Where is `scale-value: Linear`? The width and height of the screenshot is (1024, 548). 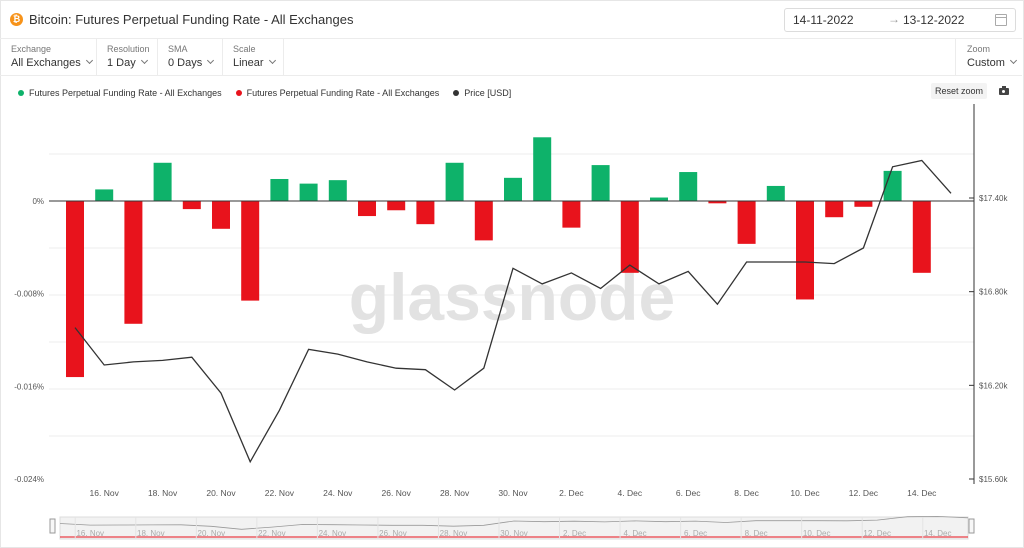 scale-value: Linear is located at coordinates (254, 62).